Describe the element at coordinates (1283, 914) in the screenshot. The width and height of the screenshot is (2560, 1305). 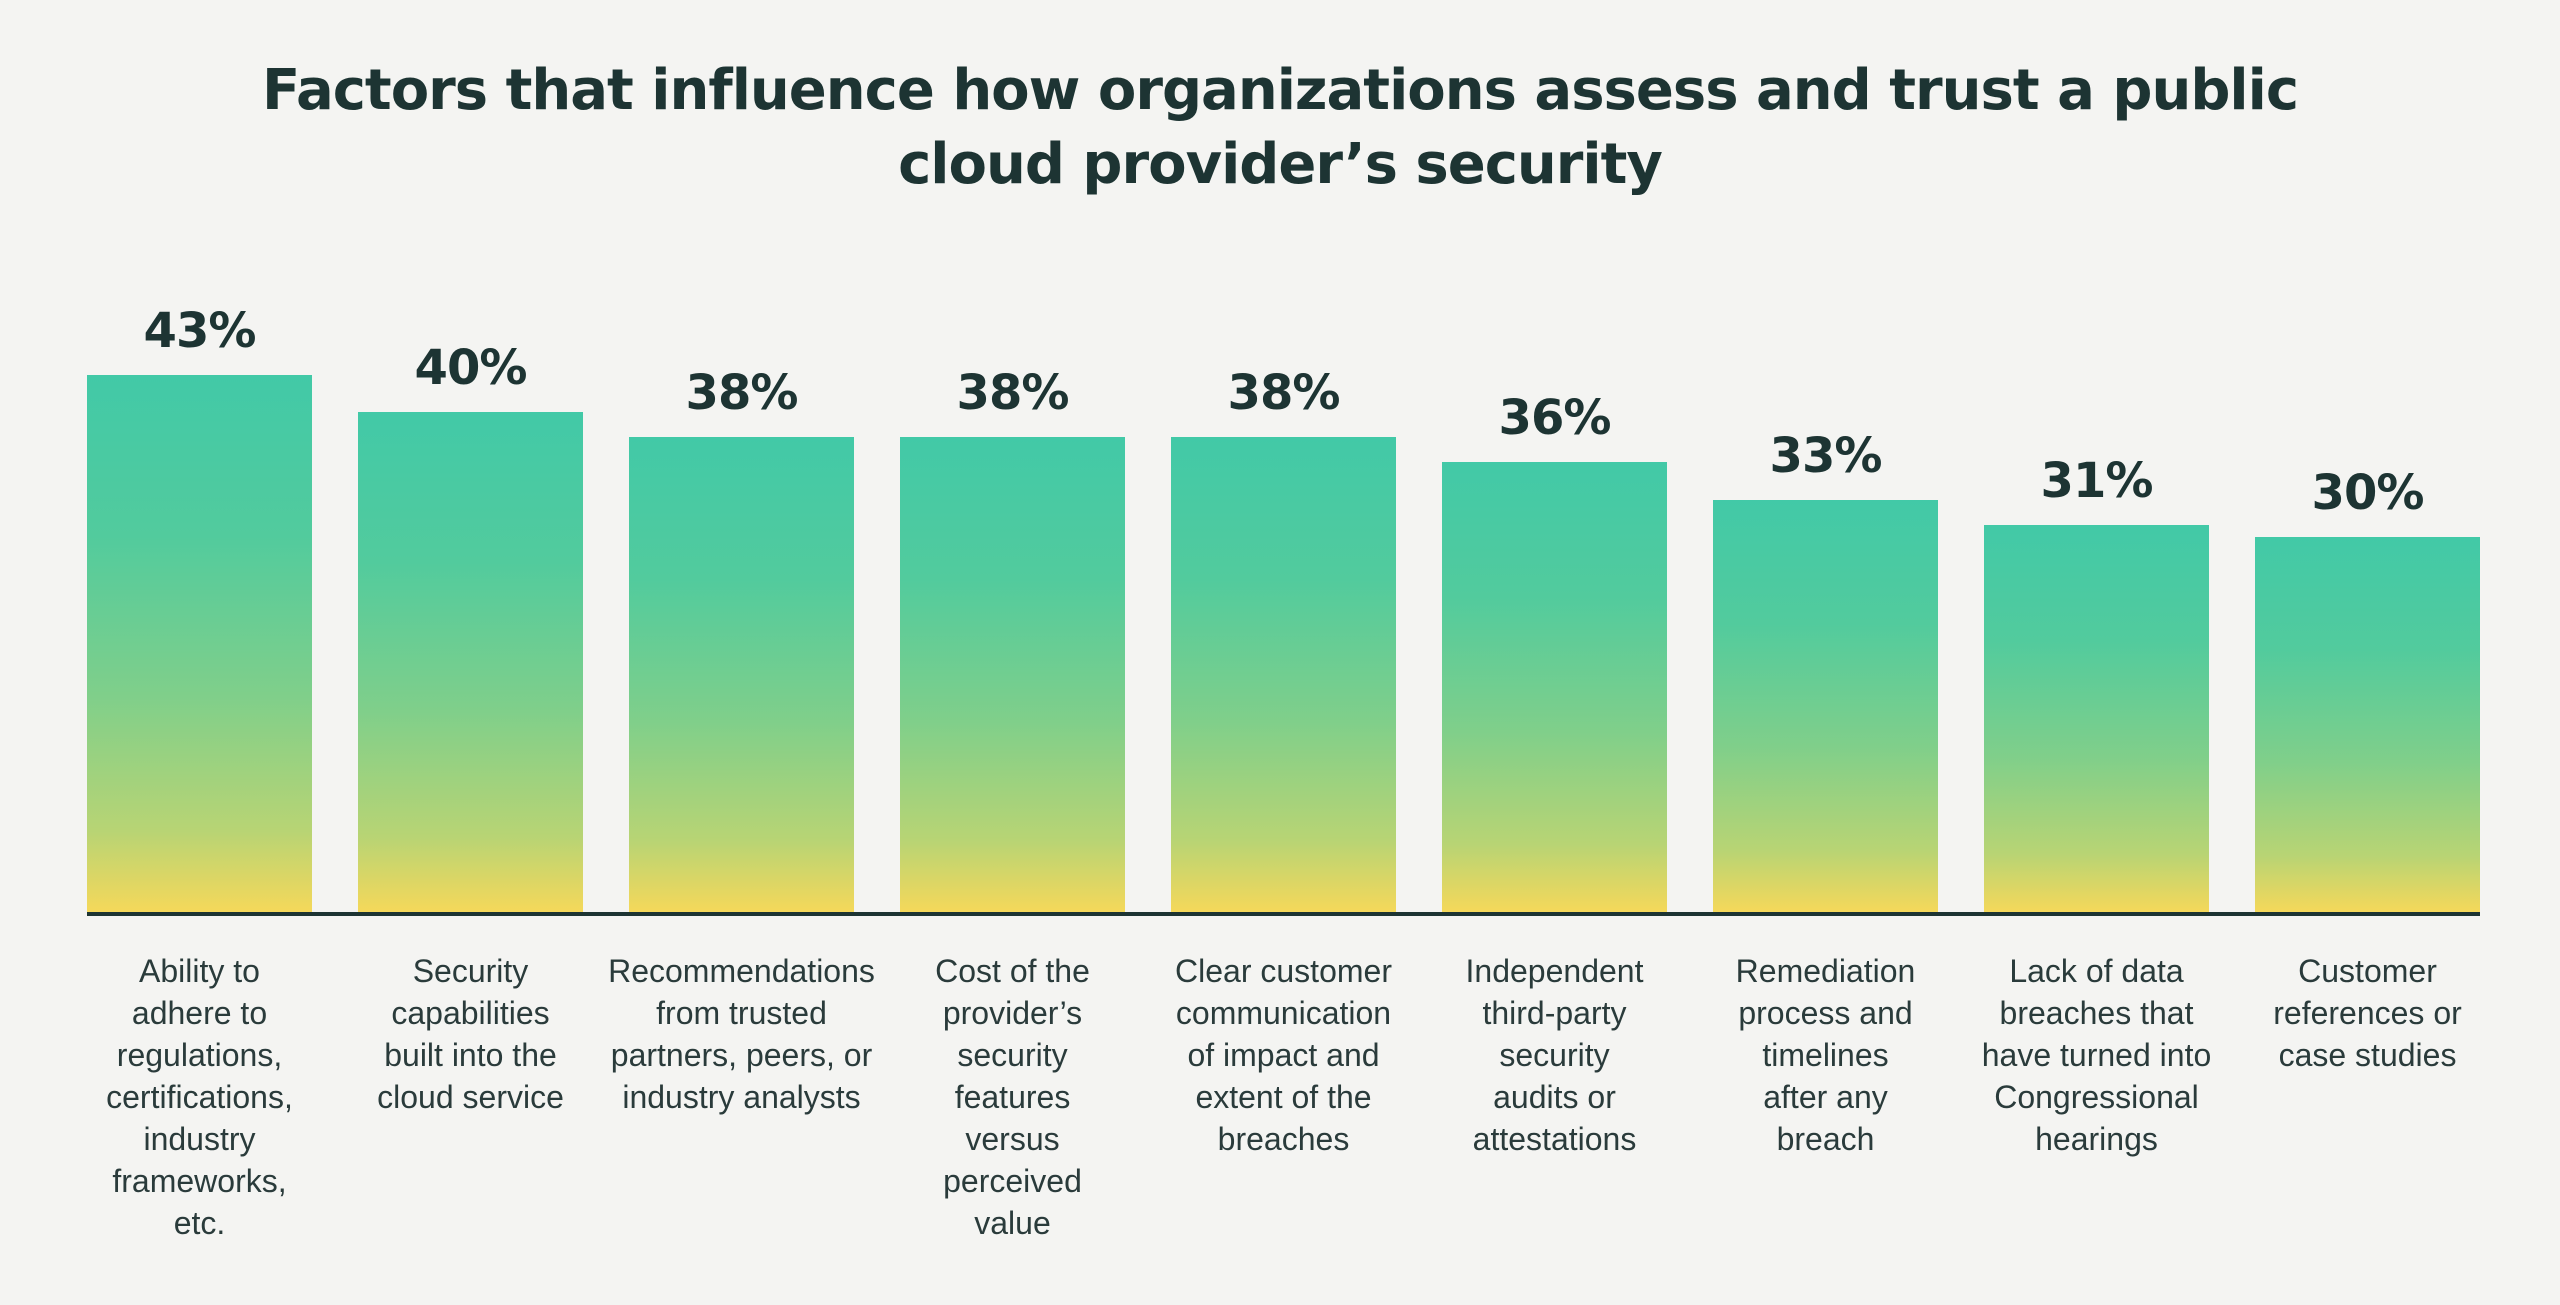
I see `x-axis-line` at that location.